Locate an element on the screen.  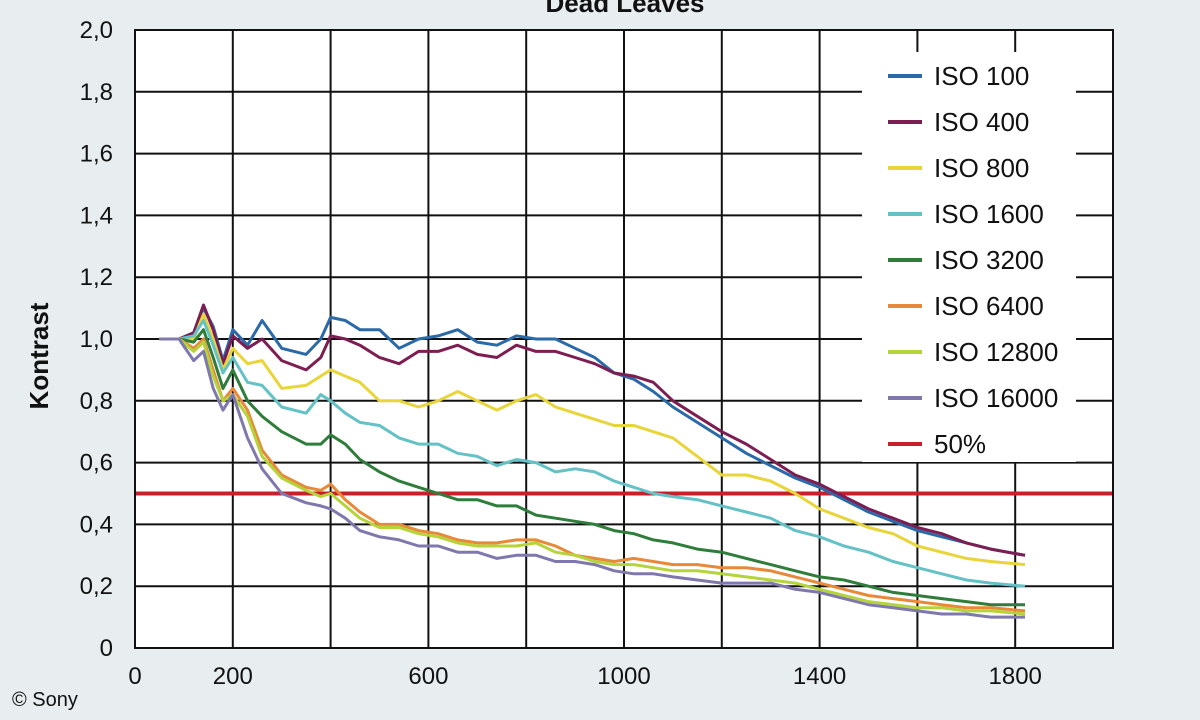
y-tick-label: 0,6 is located at coordinates (96, 463).